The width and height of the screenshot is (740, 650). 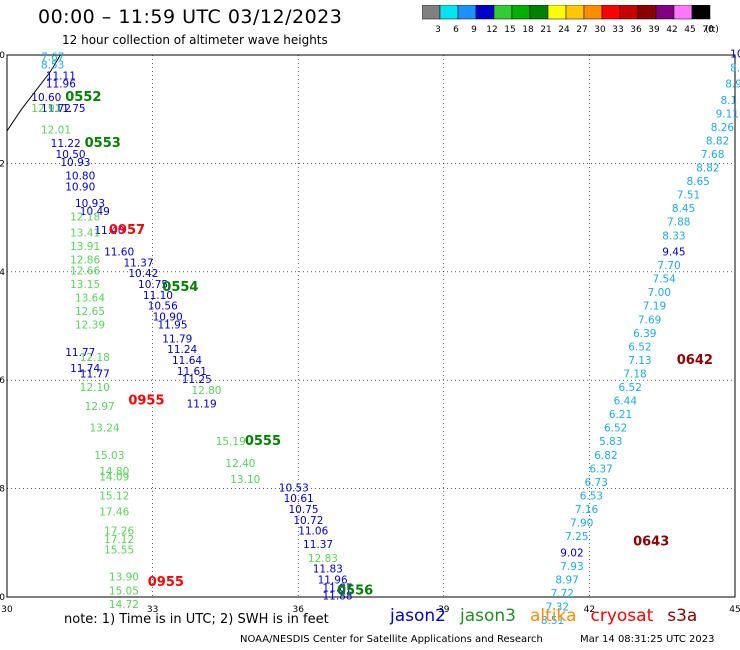 I want to click on wave-height-label: 10.90, so click(x=80, y=188).